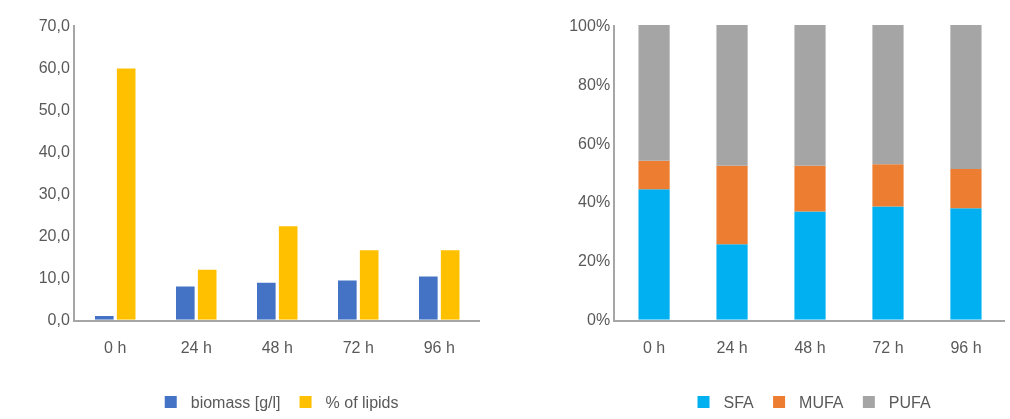 The width and height of the screenshot is (1010, 419). Describe the element at coordinates (594, 202) in the screenshot. I see `y-tick-label: 40%` at that location.